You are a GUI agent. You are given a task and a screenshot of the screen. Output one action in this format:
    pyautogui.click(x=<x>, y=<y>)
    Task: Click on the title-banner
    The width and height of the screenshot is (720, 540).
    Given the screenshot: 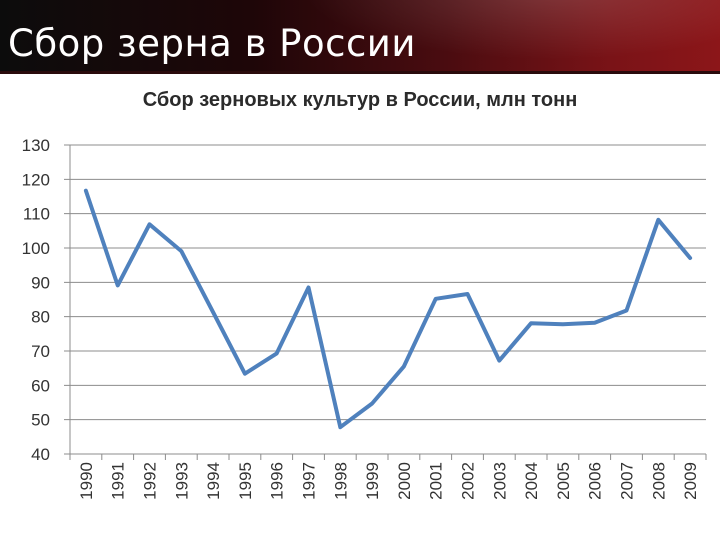 What is the action you would take?
    pyautogui.click(x=360, y=37)
    